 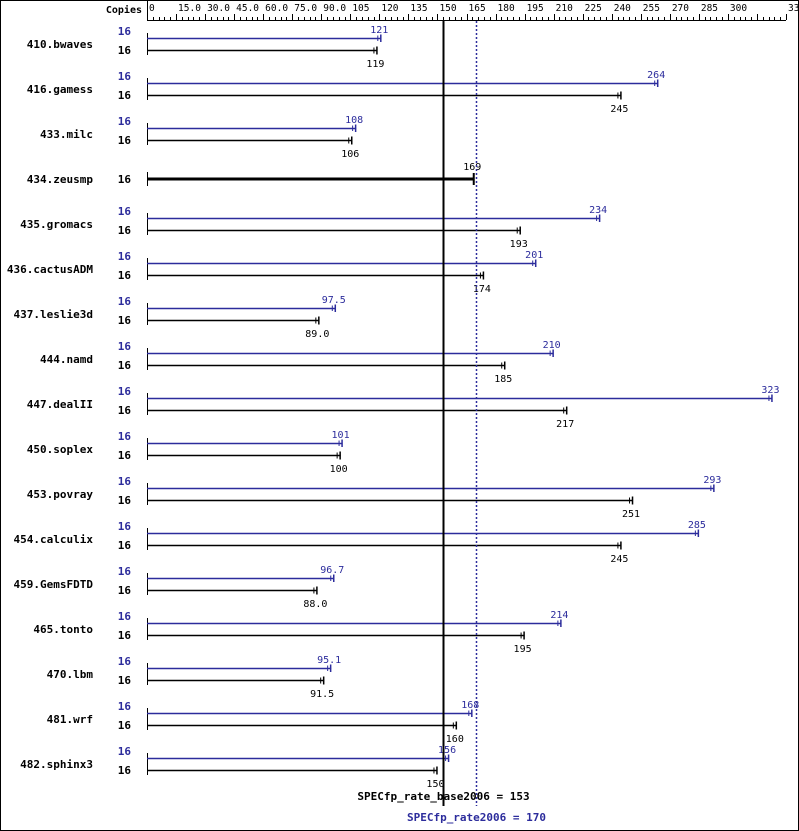 What do you see at coordinates (66, 134) in the screenshot?
I see `benchmark-label: 433.milc` at bounding box center [66, 134].